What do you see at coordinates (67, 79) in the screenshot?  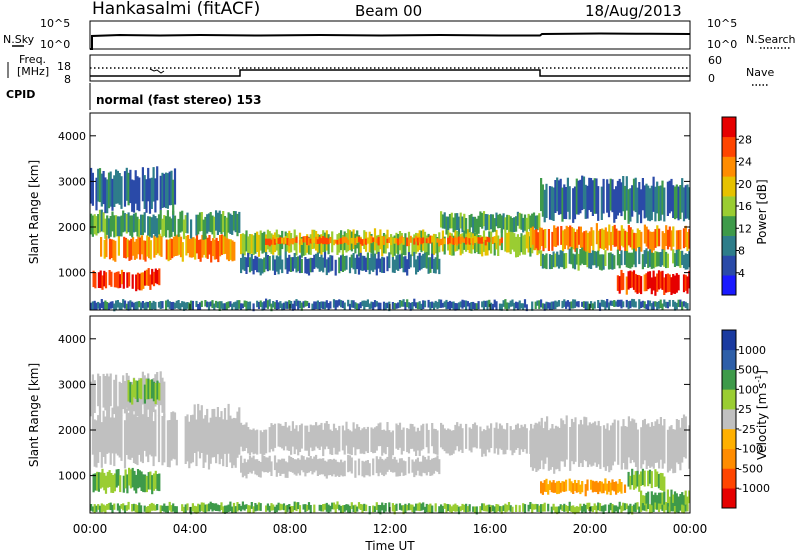 I see `freq-tick-low: 8` at bounding box center [67, 79].